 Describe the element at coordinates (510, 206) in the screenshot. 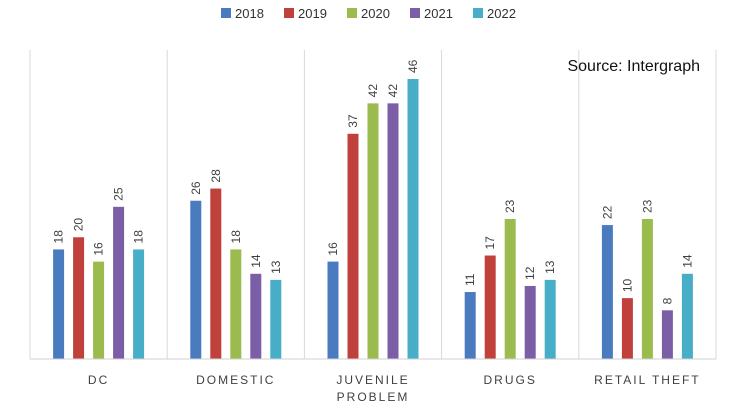

I see `value-label-2020-3: 23` at that location.